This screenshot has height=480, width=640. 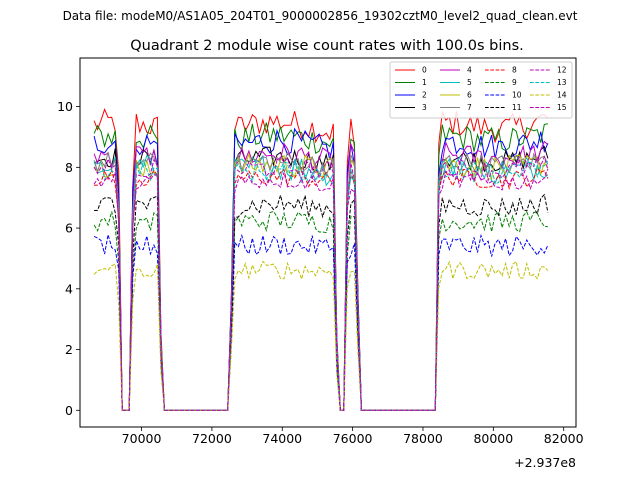 What do you see at coordinates (514, 82) in the screenshot?
I see `legend-label-9: 9` at bounding box center [514, 82].